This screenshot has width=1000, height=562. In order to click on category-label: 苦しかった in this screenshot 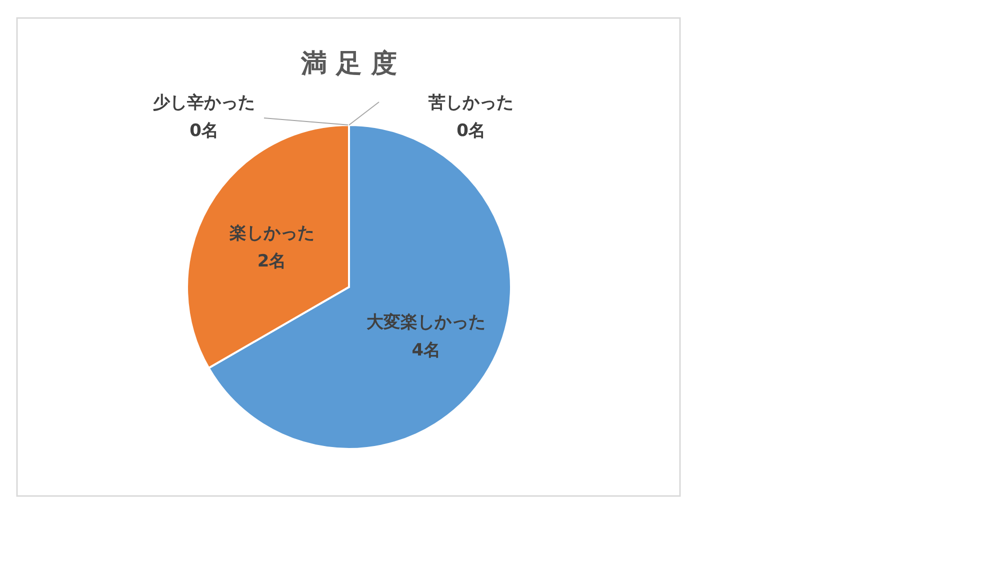, I will do `click(471, 103)`.